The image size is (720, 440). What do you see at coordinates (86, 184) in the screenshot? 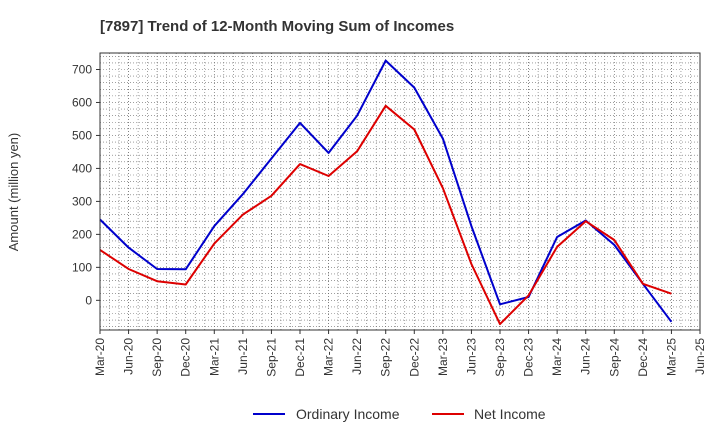
I see `y-axis: 0 100 200 300 400 500 600 700` at bounding box center [86, 184].